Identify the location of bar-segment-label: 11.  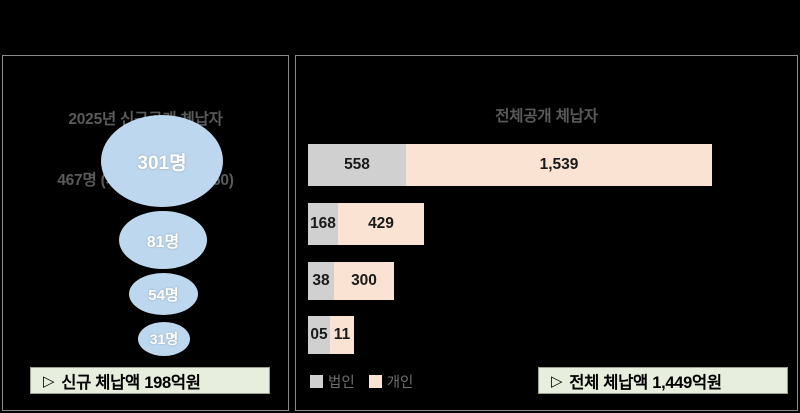
(342, 334).